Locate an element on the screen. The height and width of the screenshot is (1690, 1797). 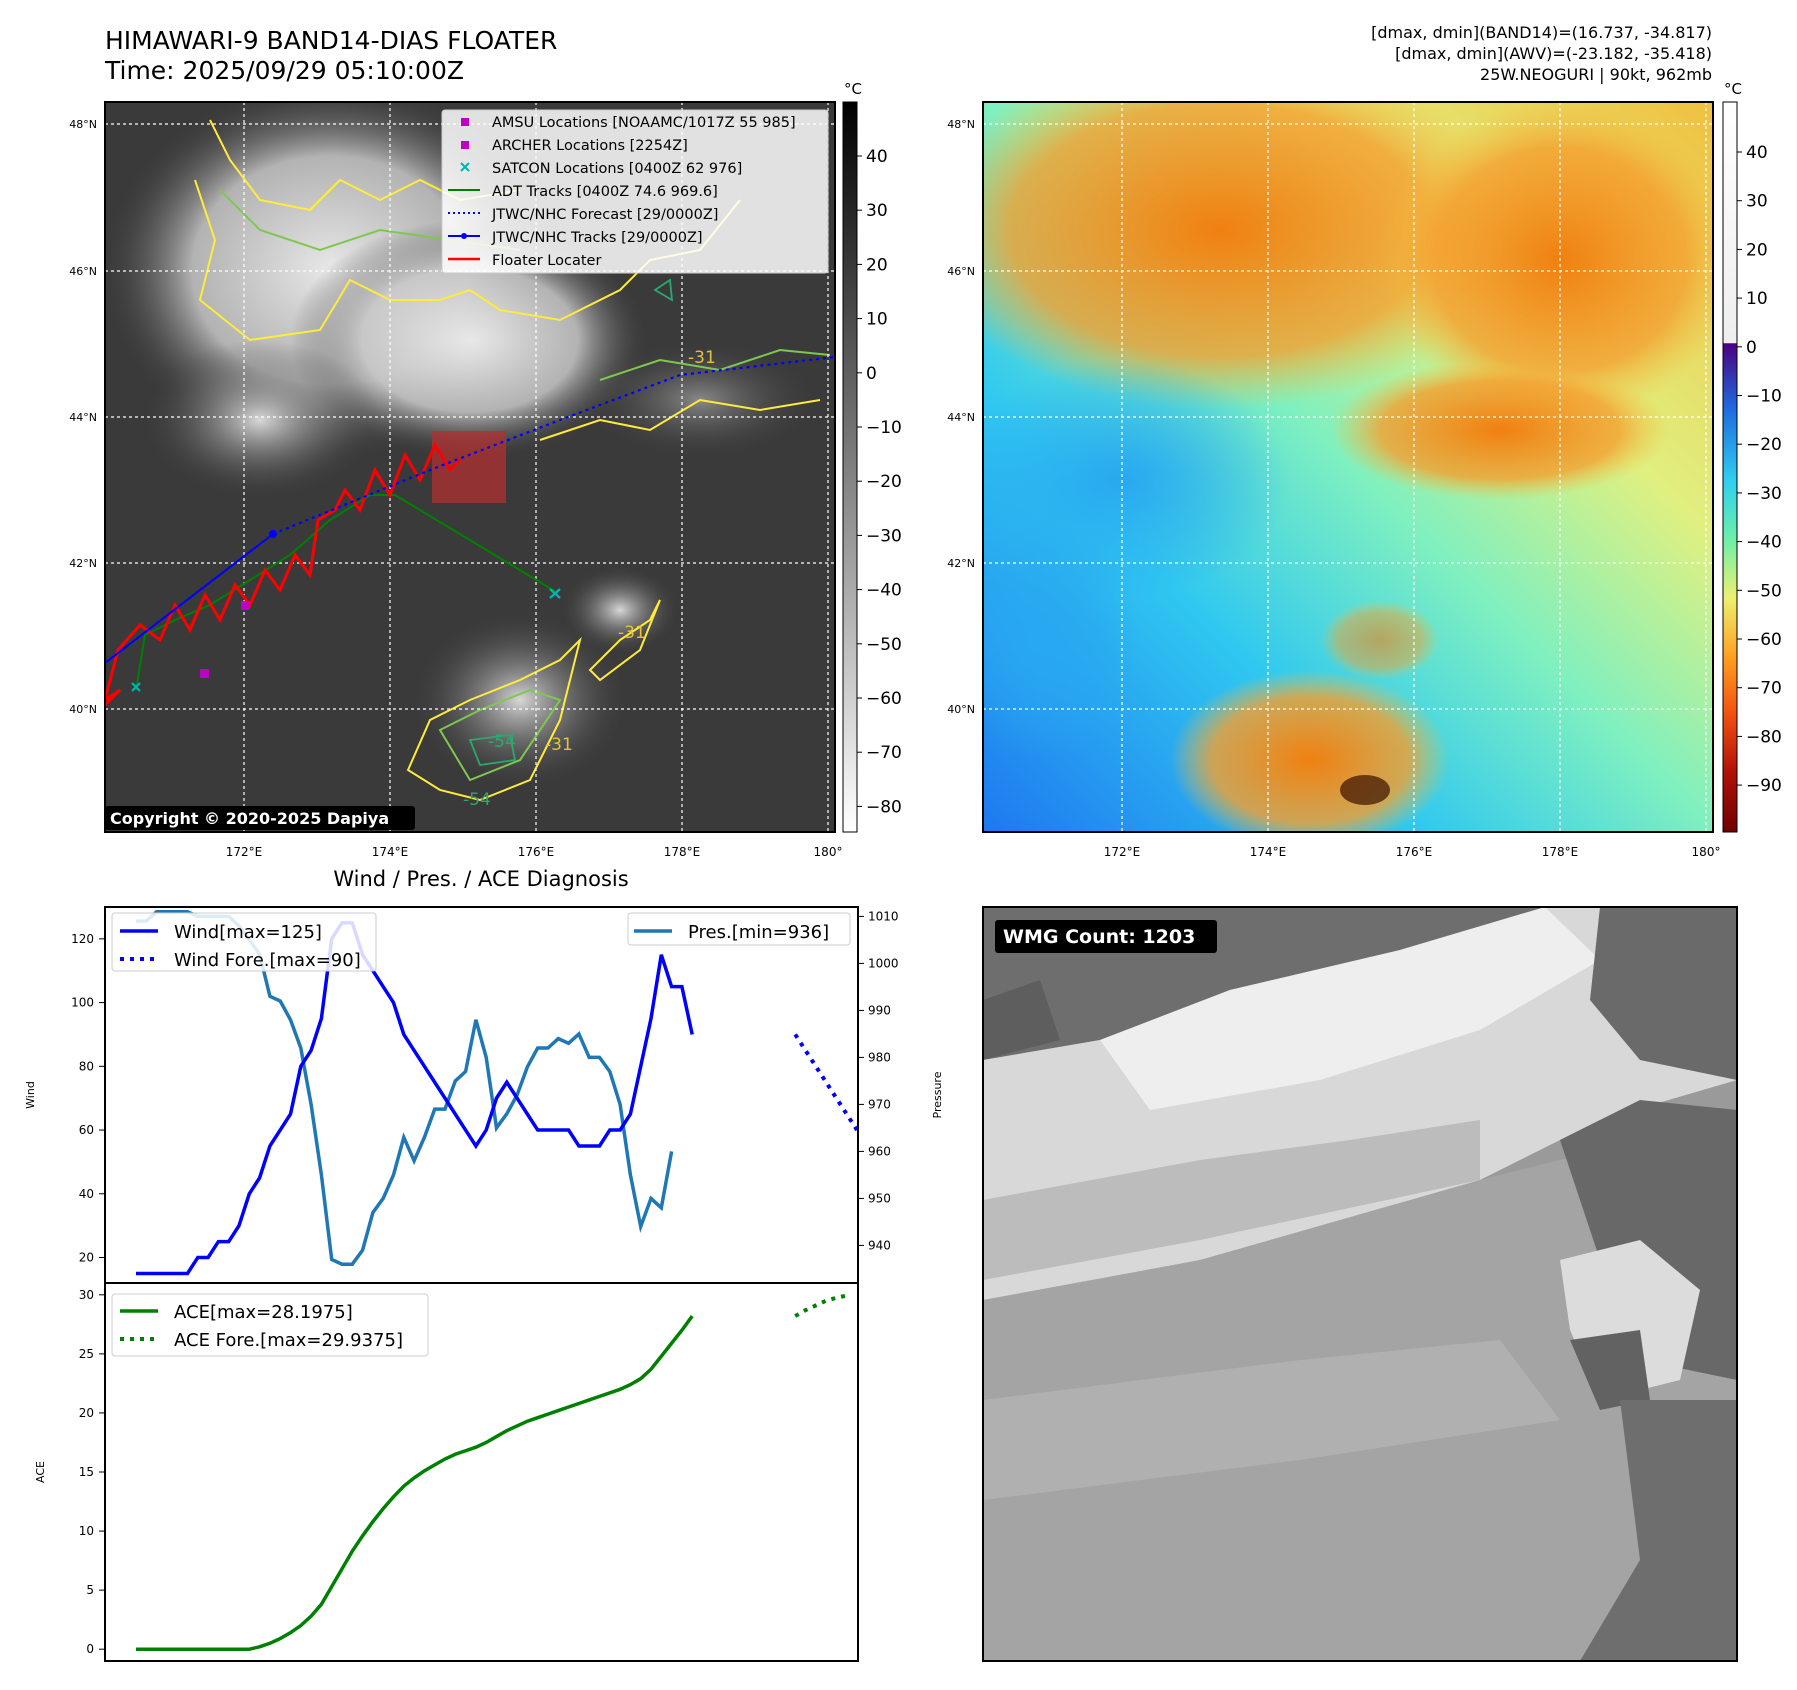
pressure-tick-label: 980 is located at coordinates (879, 1057).